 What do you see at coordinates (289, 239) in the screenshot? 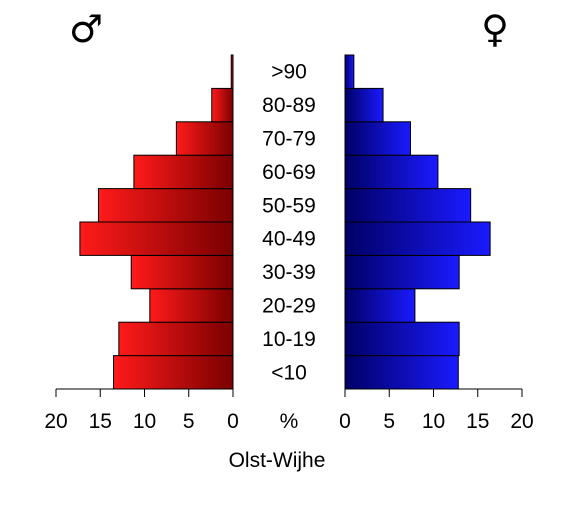
I see `age-label-40-49: 40-49` at bounding box center [289, 239].